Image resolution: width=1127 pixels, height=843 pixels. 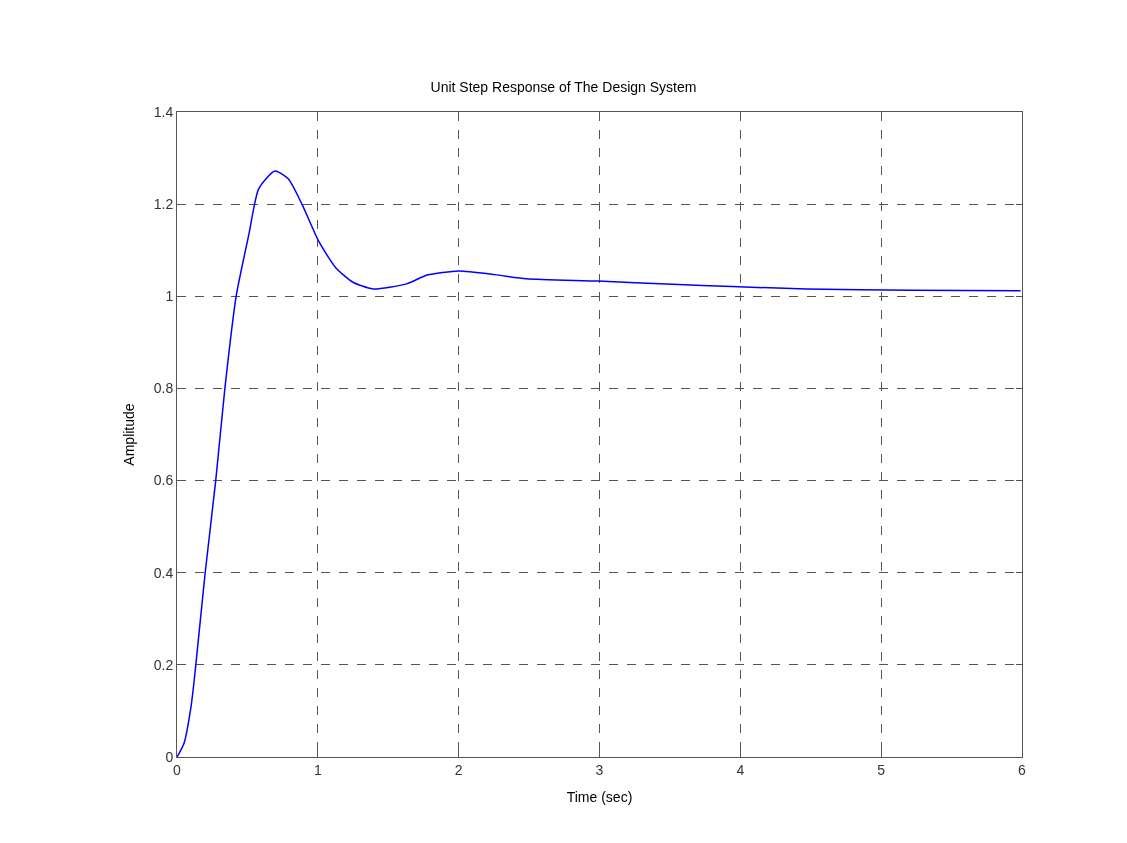 I want to click on y-tick-label: 0, so click(x=169, y=756).